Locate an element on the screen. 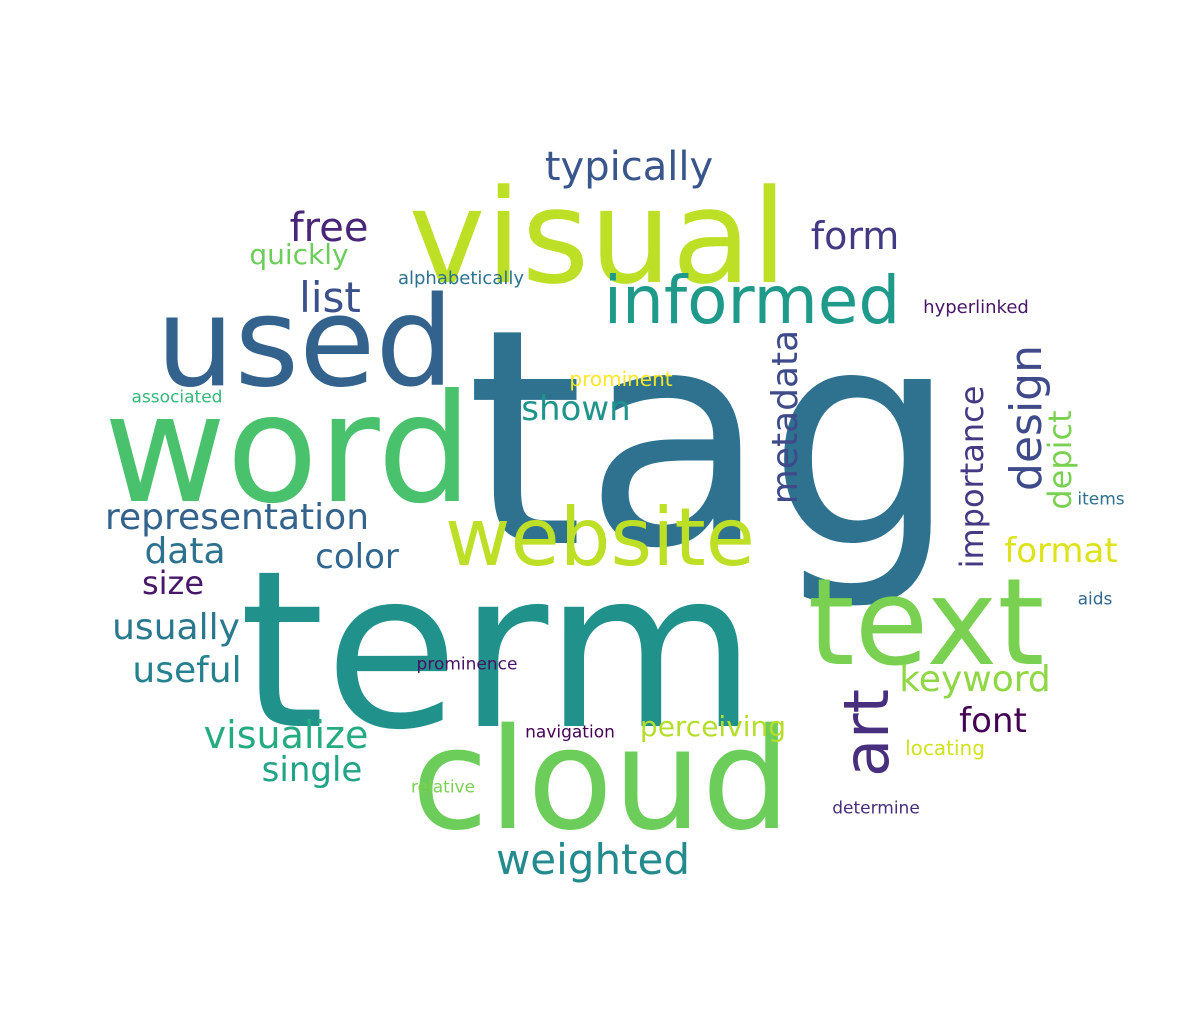 The image size is (1190, 1028). word-metadata: metadata is located at coordinates (785, 417).